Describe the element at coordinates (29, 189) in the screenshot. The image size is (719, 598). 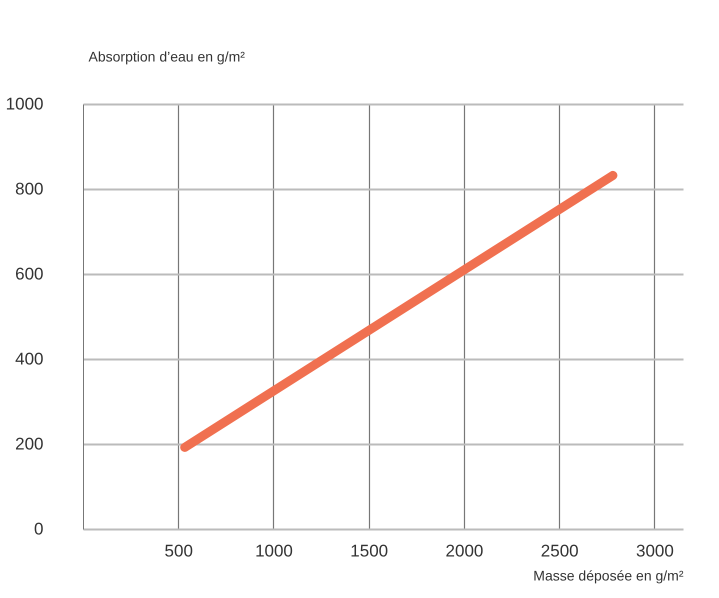
I see `y-tick-label: 800` at that location.